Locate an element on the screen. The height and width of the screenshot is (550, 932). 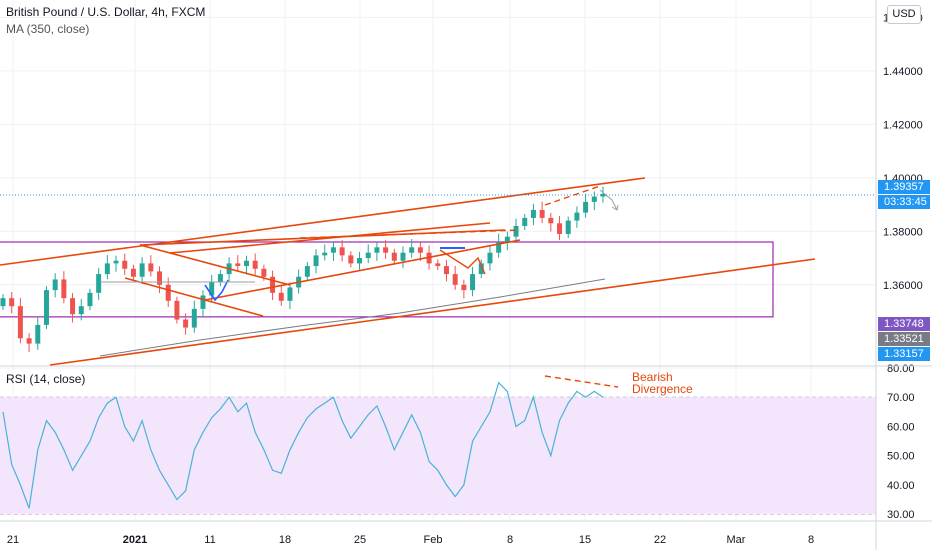
rsi-tick-label: 50.00 is located at coordinates (901, 457).